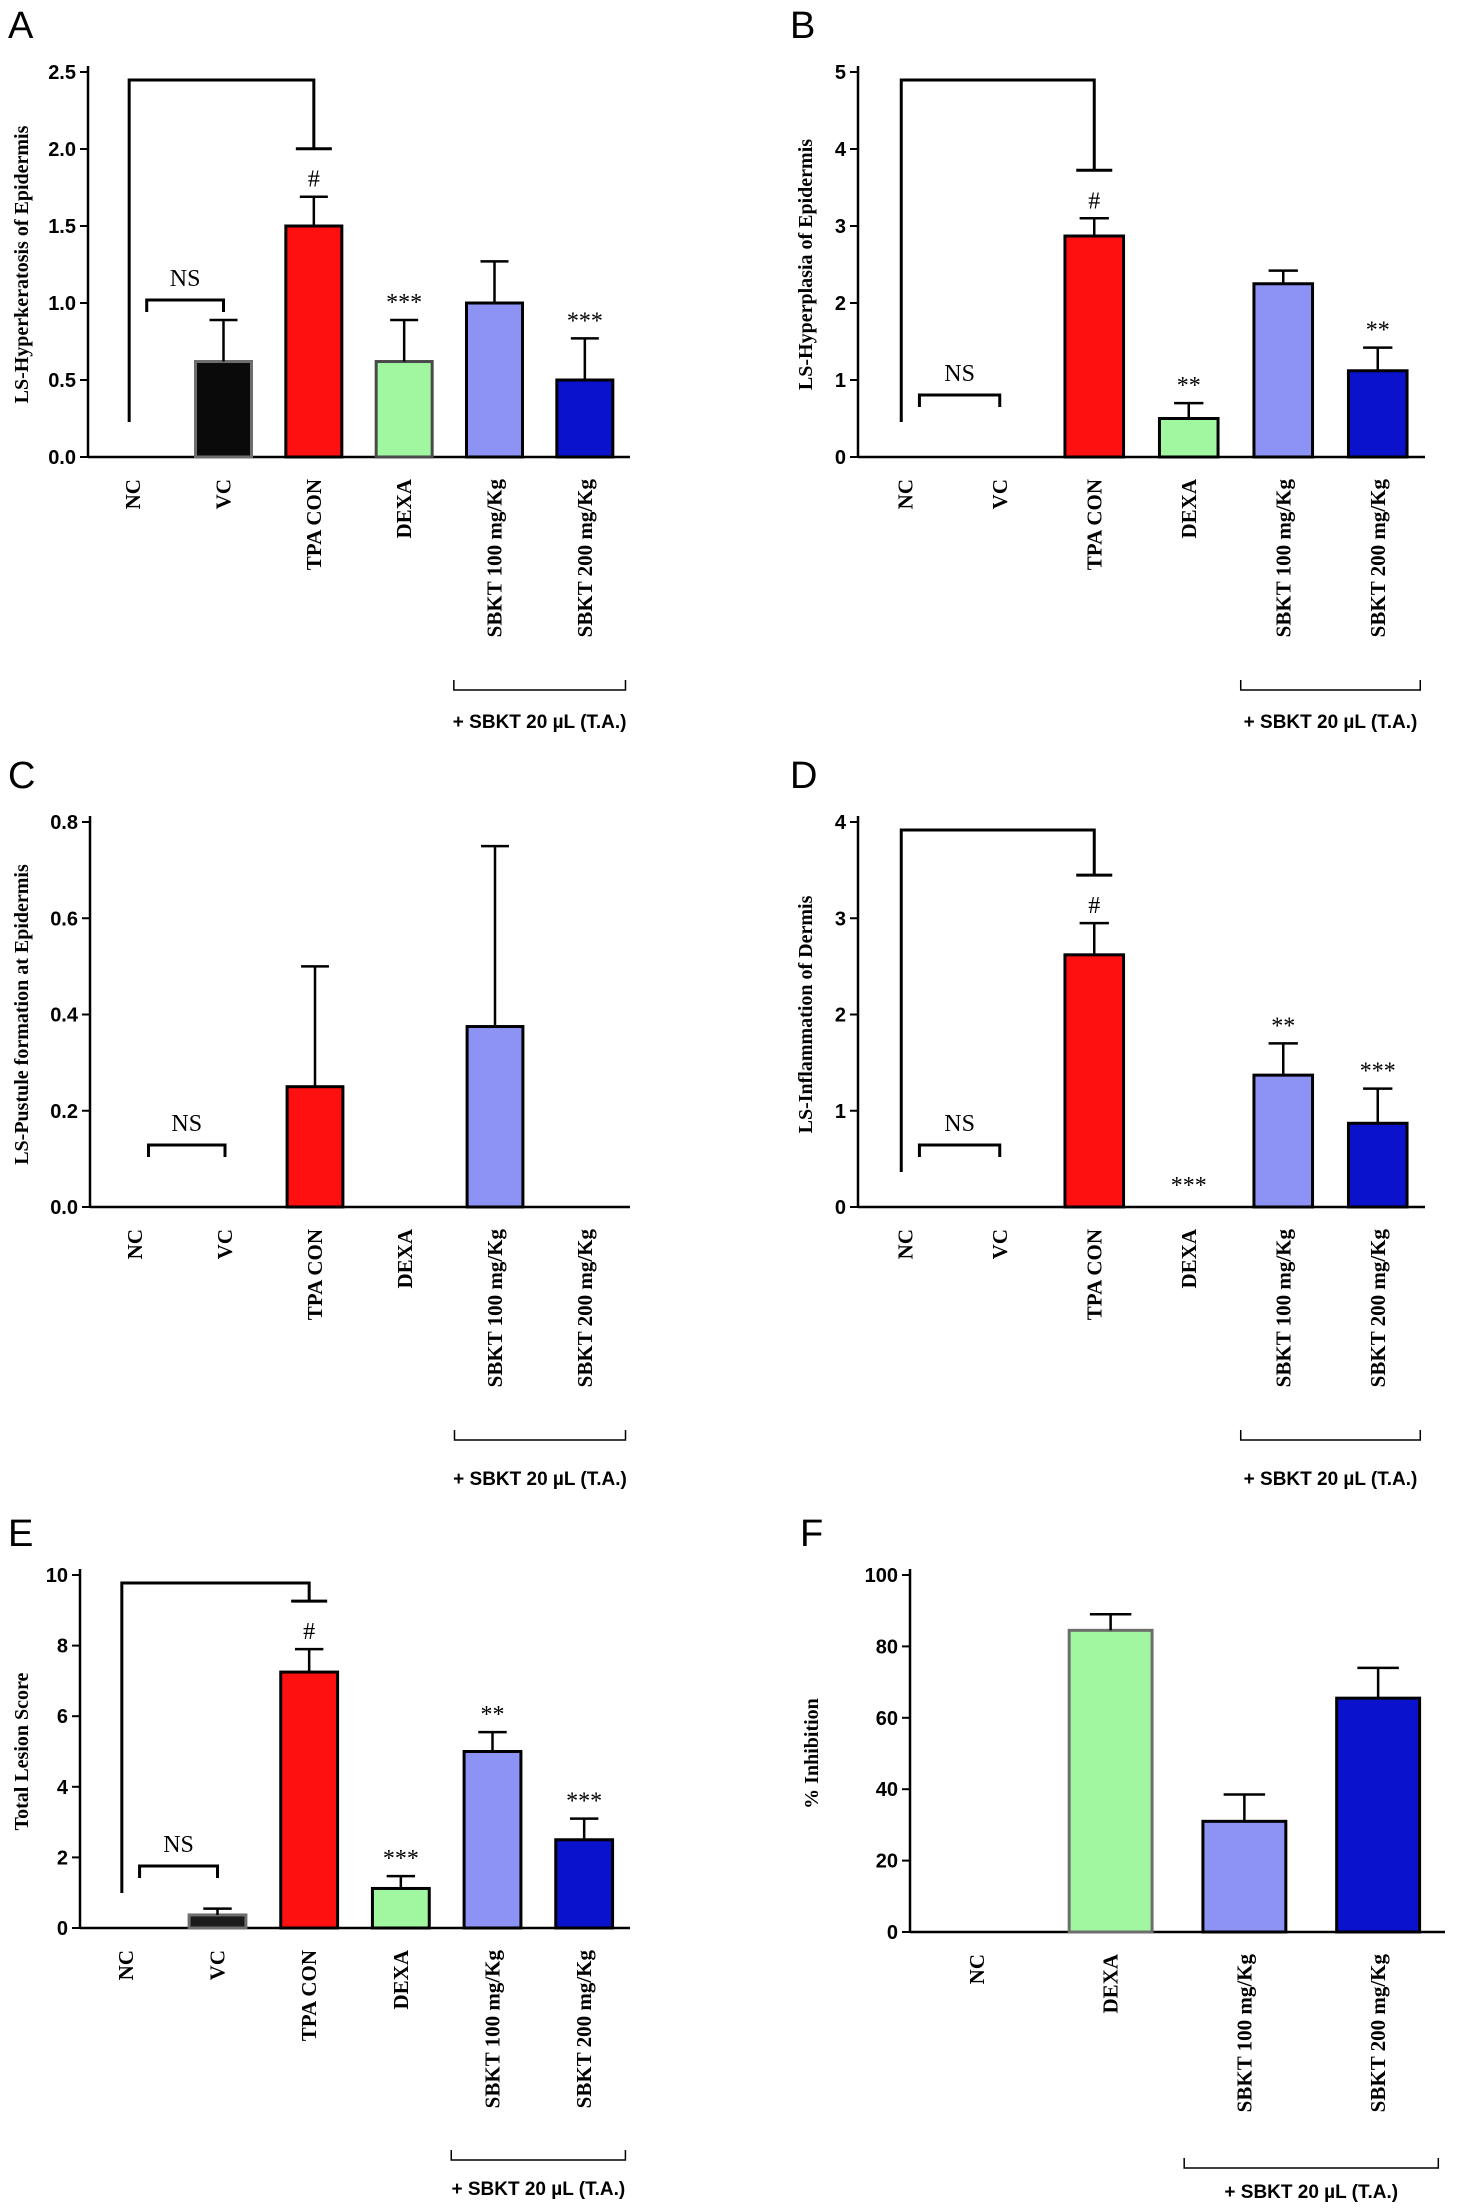 The height and width of the screenshot is (2210, 1461). I want to click on panel-letter-d: D, so click(803, 776).